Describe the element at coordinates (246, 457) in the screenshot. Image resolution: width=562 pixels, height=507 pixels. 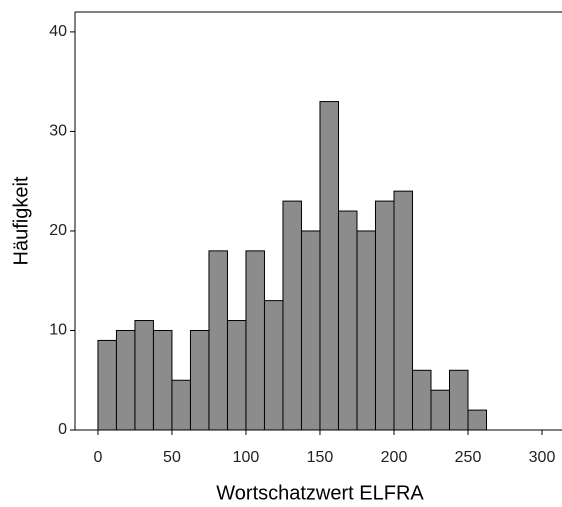
I see `x-tick-label: 100` at that location.